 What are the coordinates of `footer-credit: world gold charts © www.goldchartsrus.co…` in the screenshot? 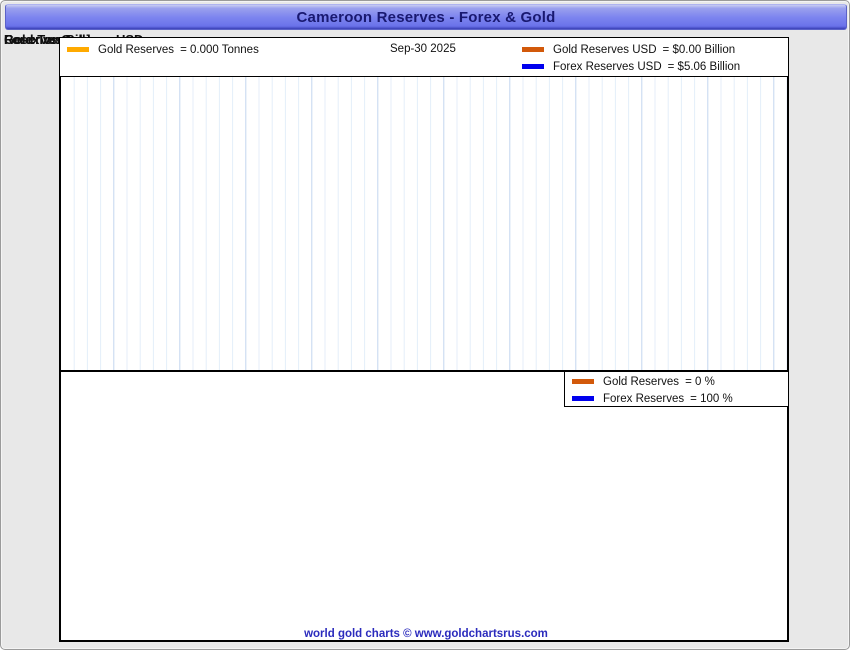 It's located at (426, 634).